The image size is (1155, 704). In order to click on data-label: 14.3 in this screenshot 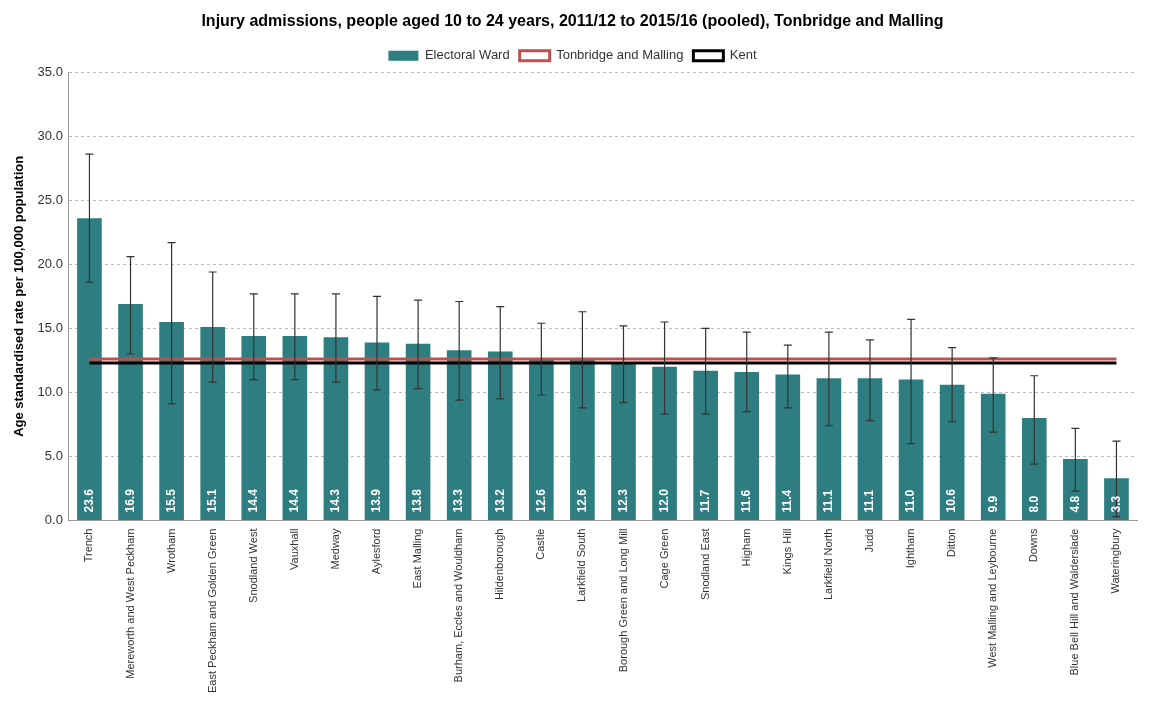, I will do `click(335, 500)`.